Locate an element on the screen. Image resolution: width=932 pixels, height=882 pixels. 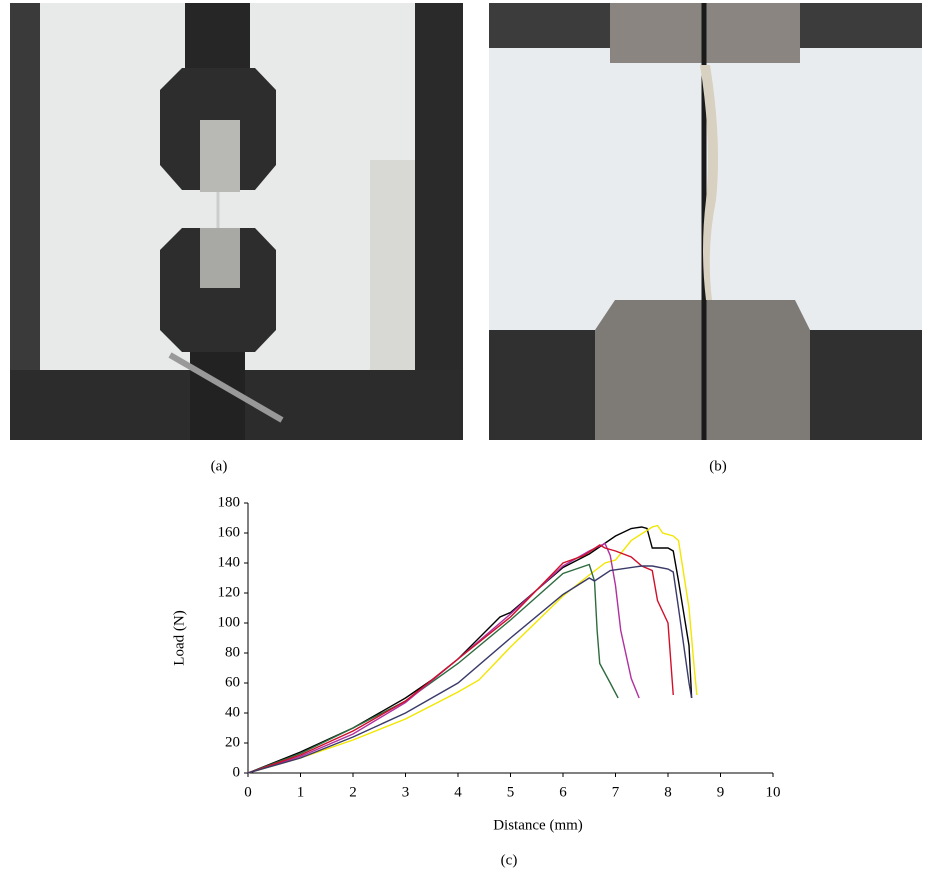
x-tick-label: 10 is located at coordinates (773, 792).